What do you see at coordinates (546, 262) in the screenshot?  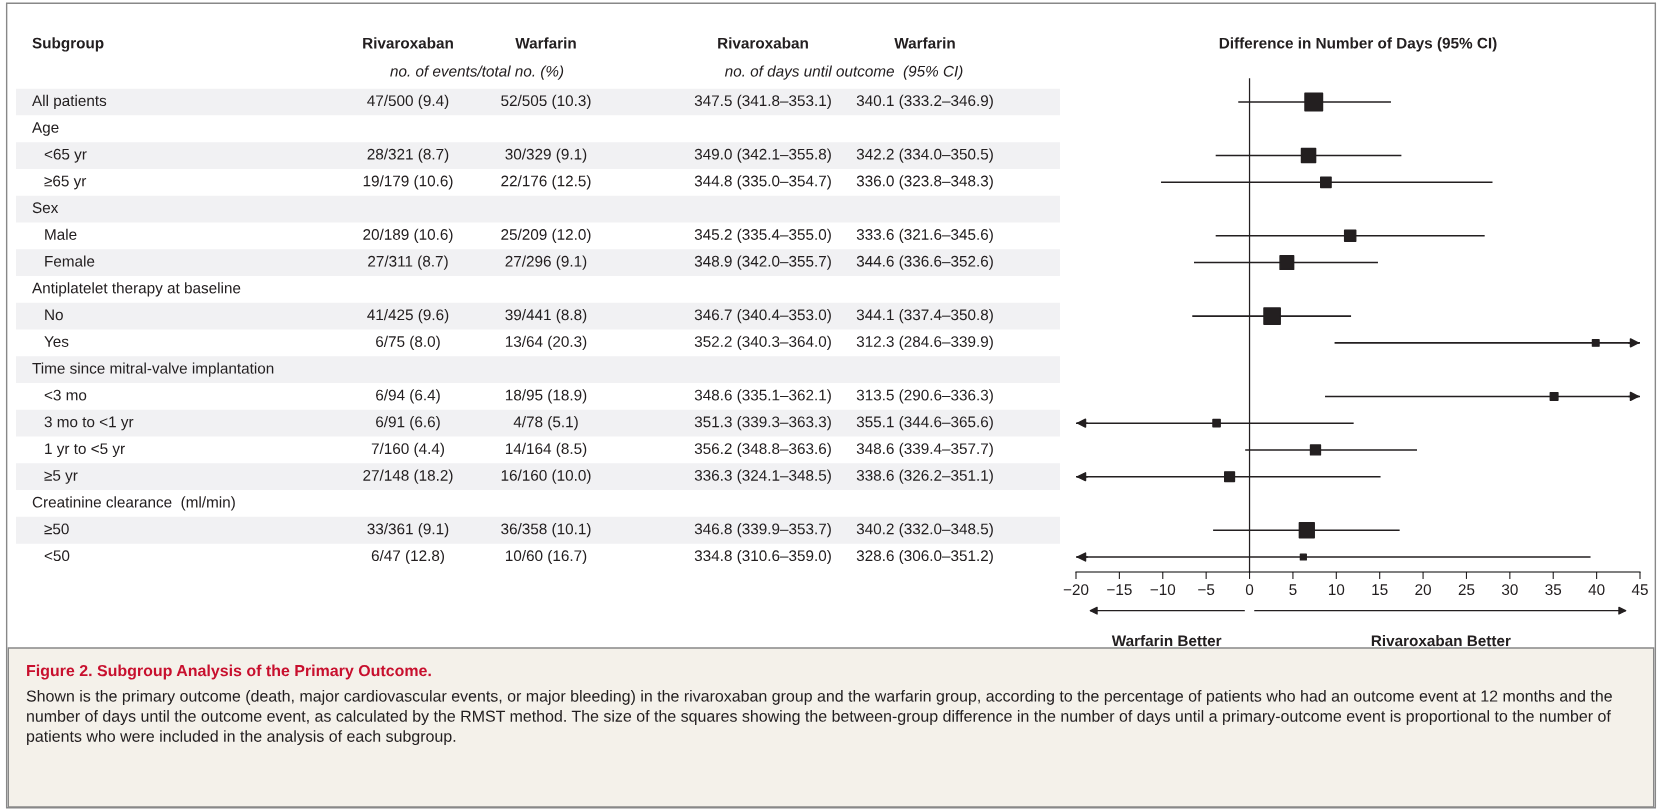 I see `text: 27/296 (9.1)` at bounding box center [546, 262].